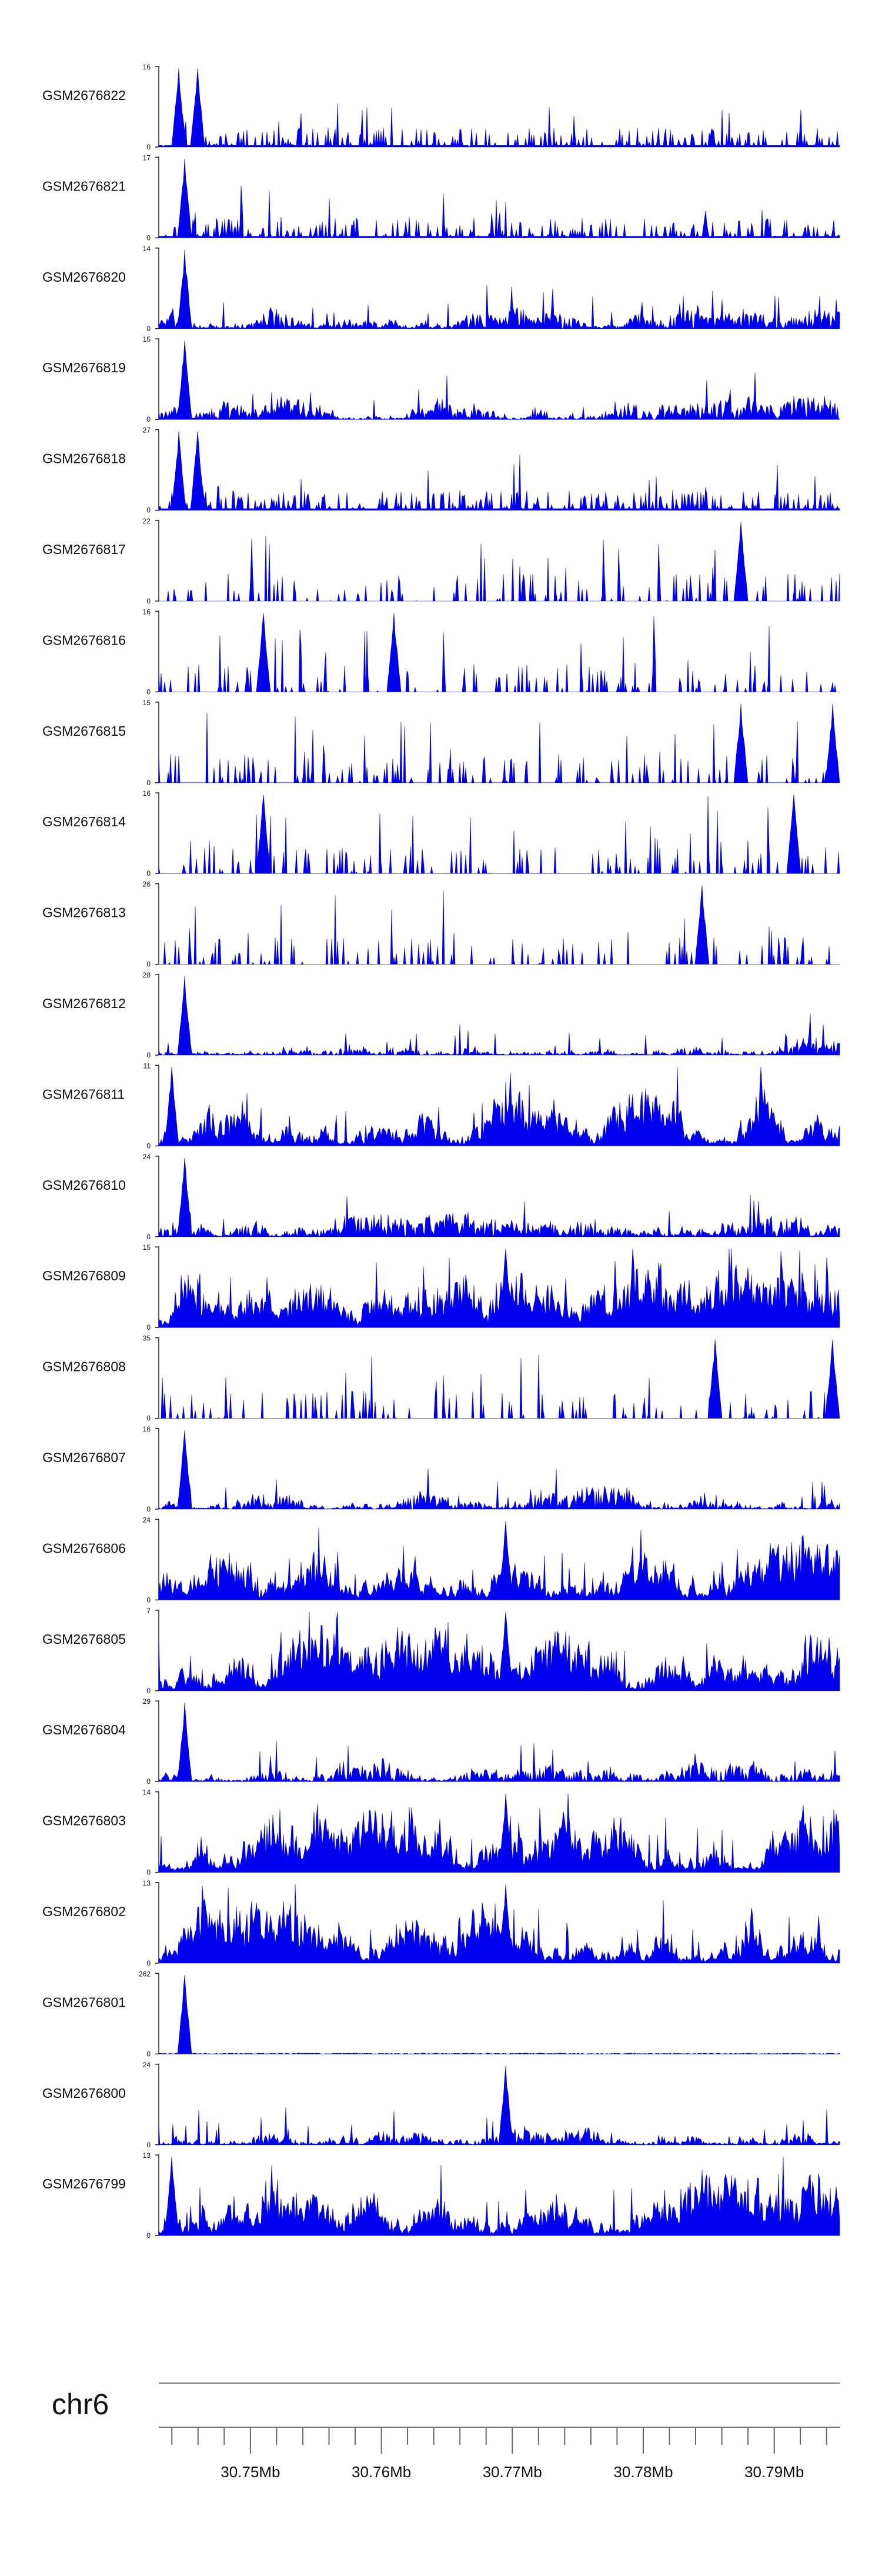  I want to click on x-tick-label: 30.78Mb, so click(643, 2472).